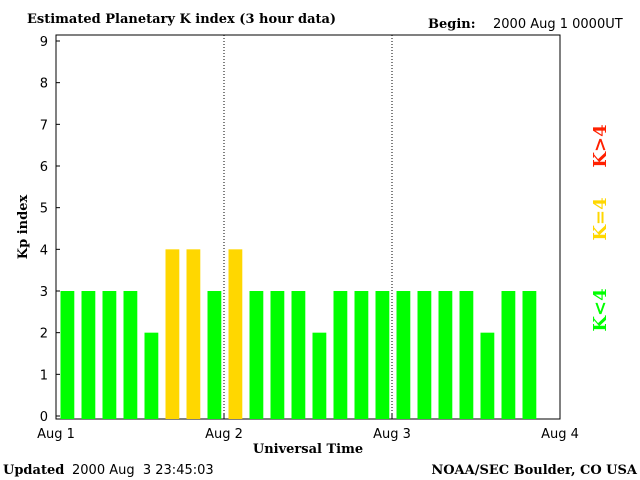 The height and width of the screenshot is (480, 640). Describe the element at coordinates (308, 449) in the screenshot. I see `x-axis-label: Universal Time` at that location.